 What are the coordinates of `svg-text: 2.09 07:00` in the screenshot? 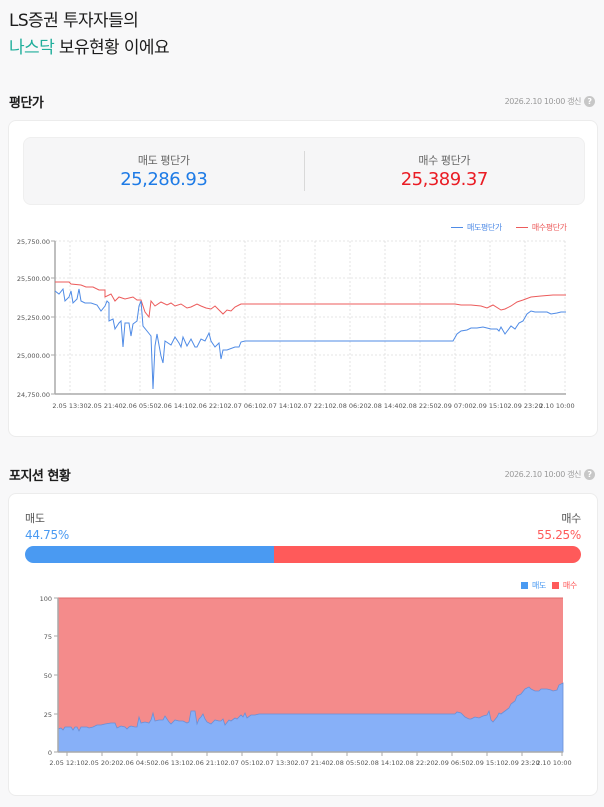 It's located at (454, 406).